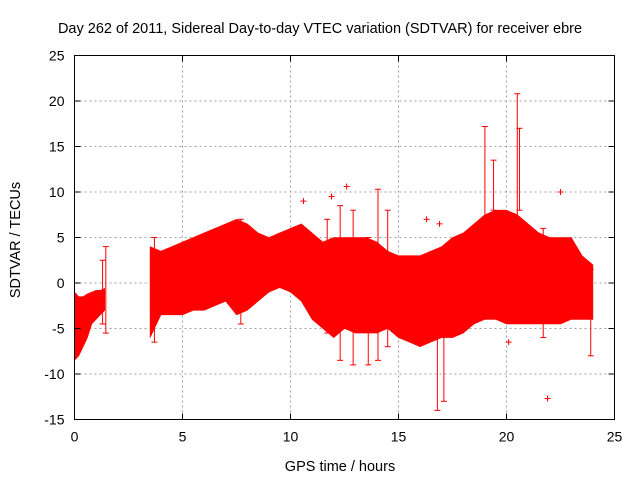 This screenshot has height=480, width=640. Describe the element at coordinates (615, 437) in the screenshot. I see `x-tick-label: 25` at that location.